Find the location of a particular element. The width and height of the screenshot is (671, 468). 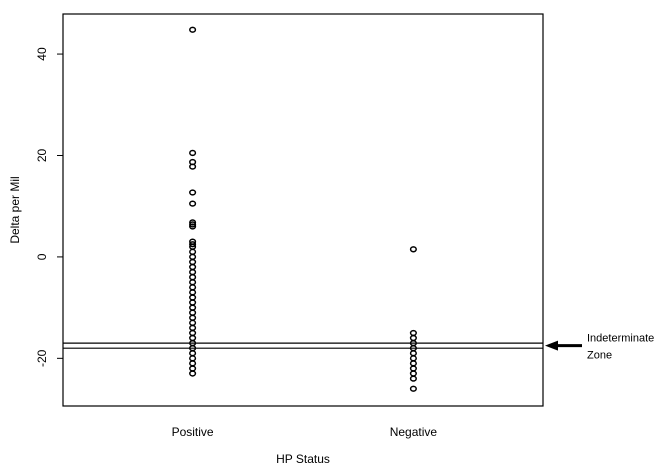

x-axis-label: HP Status is located at coordinates (303, 459).